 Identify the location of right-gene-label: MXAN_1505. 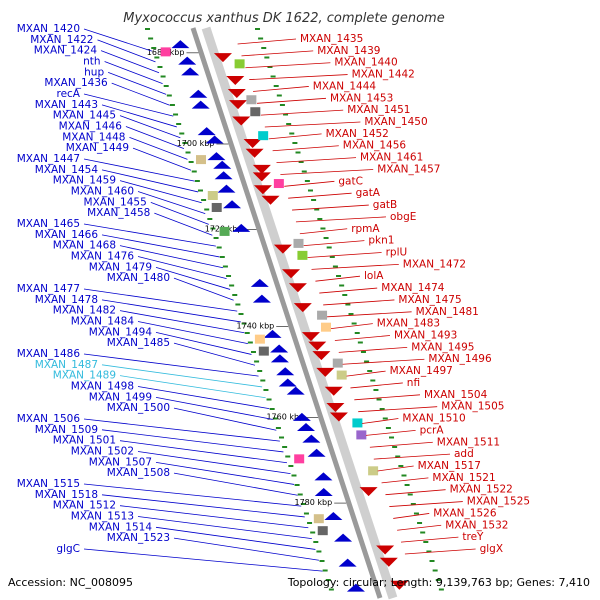
(472, 407).